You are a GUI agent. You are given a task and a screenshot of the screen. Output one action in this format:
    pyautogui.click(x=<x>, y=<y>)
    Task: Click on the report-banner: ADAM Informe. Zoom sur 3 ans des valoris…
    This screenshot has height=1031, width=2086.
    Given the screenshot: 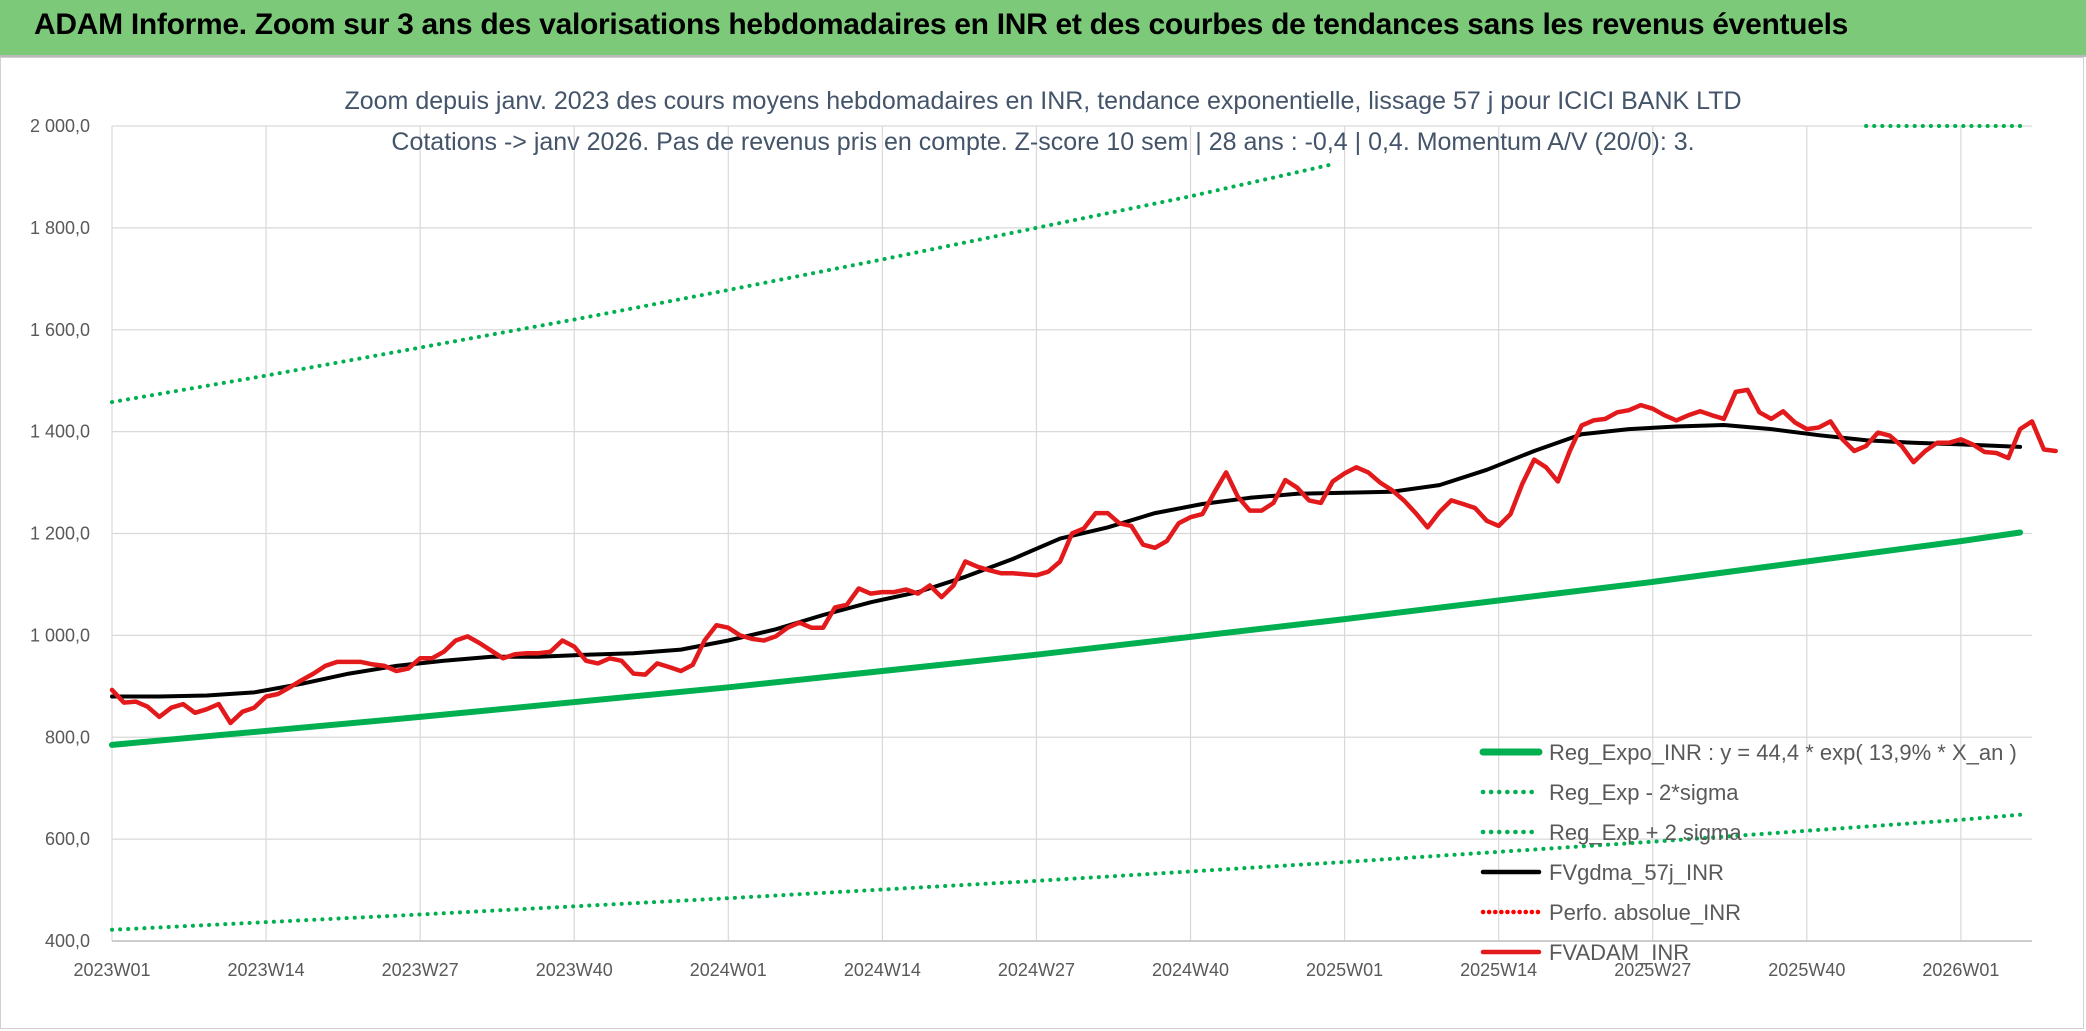 What is the action you would take?
    pyautogui.click(x=1043, y=28)
    